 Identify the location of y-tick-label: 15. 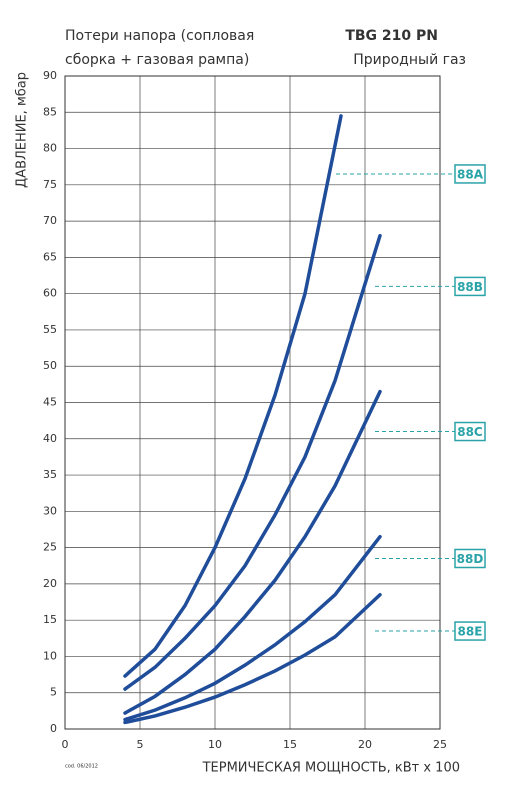
(50, 619).